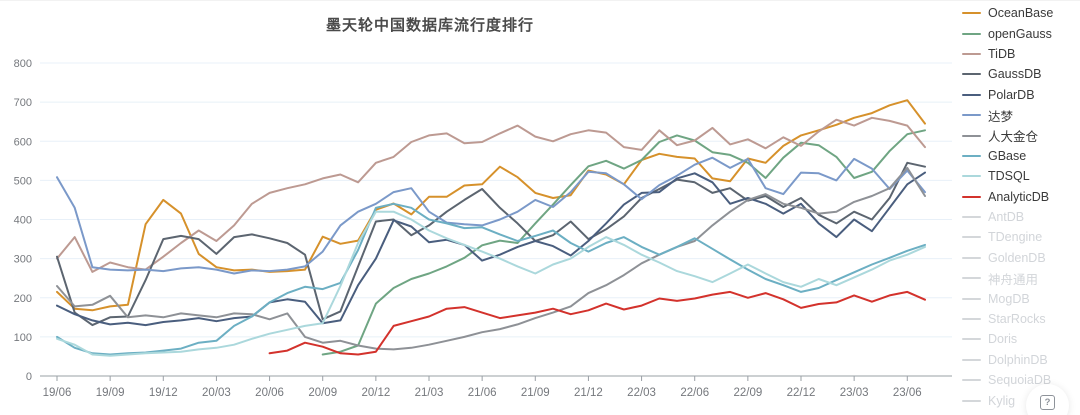 The image size is (1080, 415). What do you see at coordinates (1007, 155) in the screenshot?
I see `legend-label: GBase` at bounding box center [1007, 155].